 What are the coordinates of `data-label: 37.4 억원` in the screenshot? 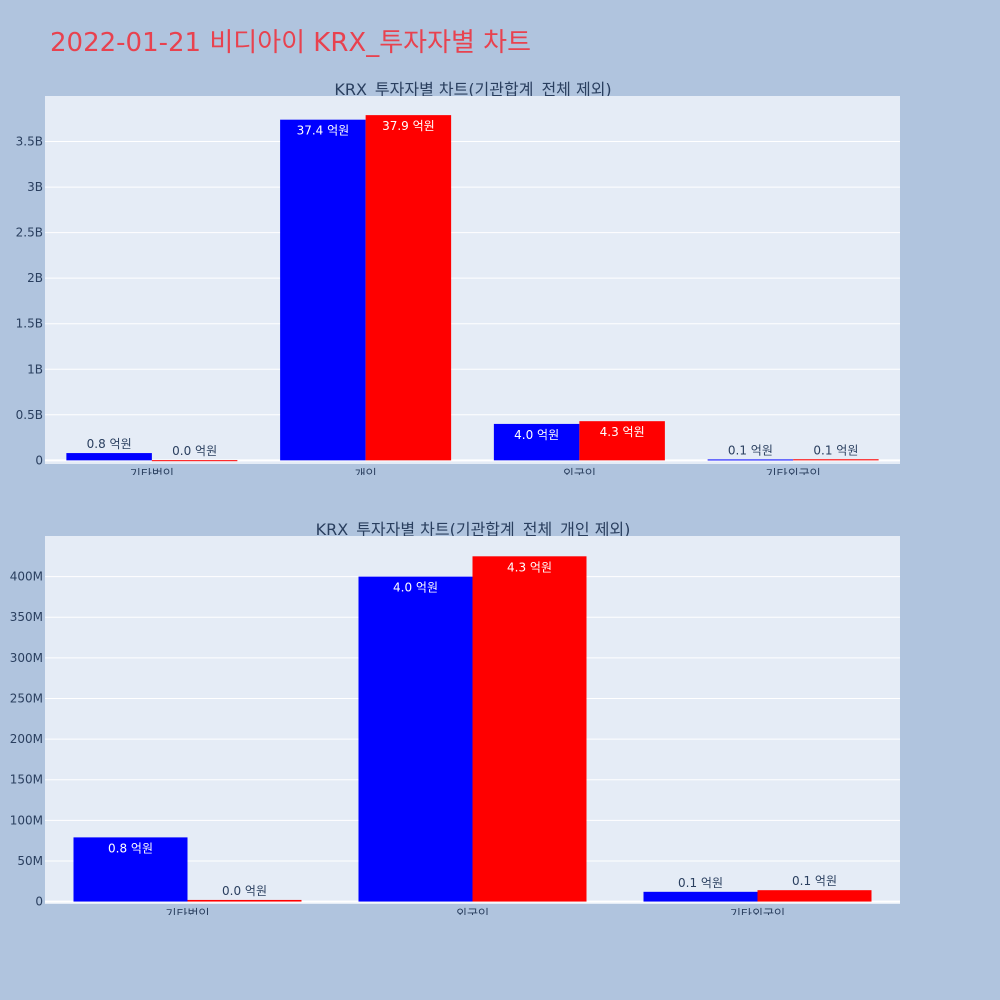 It's located at (323, 131).